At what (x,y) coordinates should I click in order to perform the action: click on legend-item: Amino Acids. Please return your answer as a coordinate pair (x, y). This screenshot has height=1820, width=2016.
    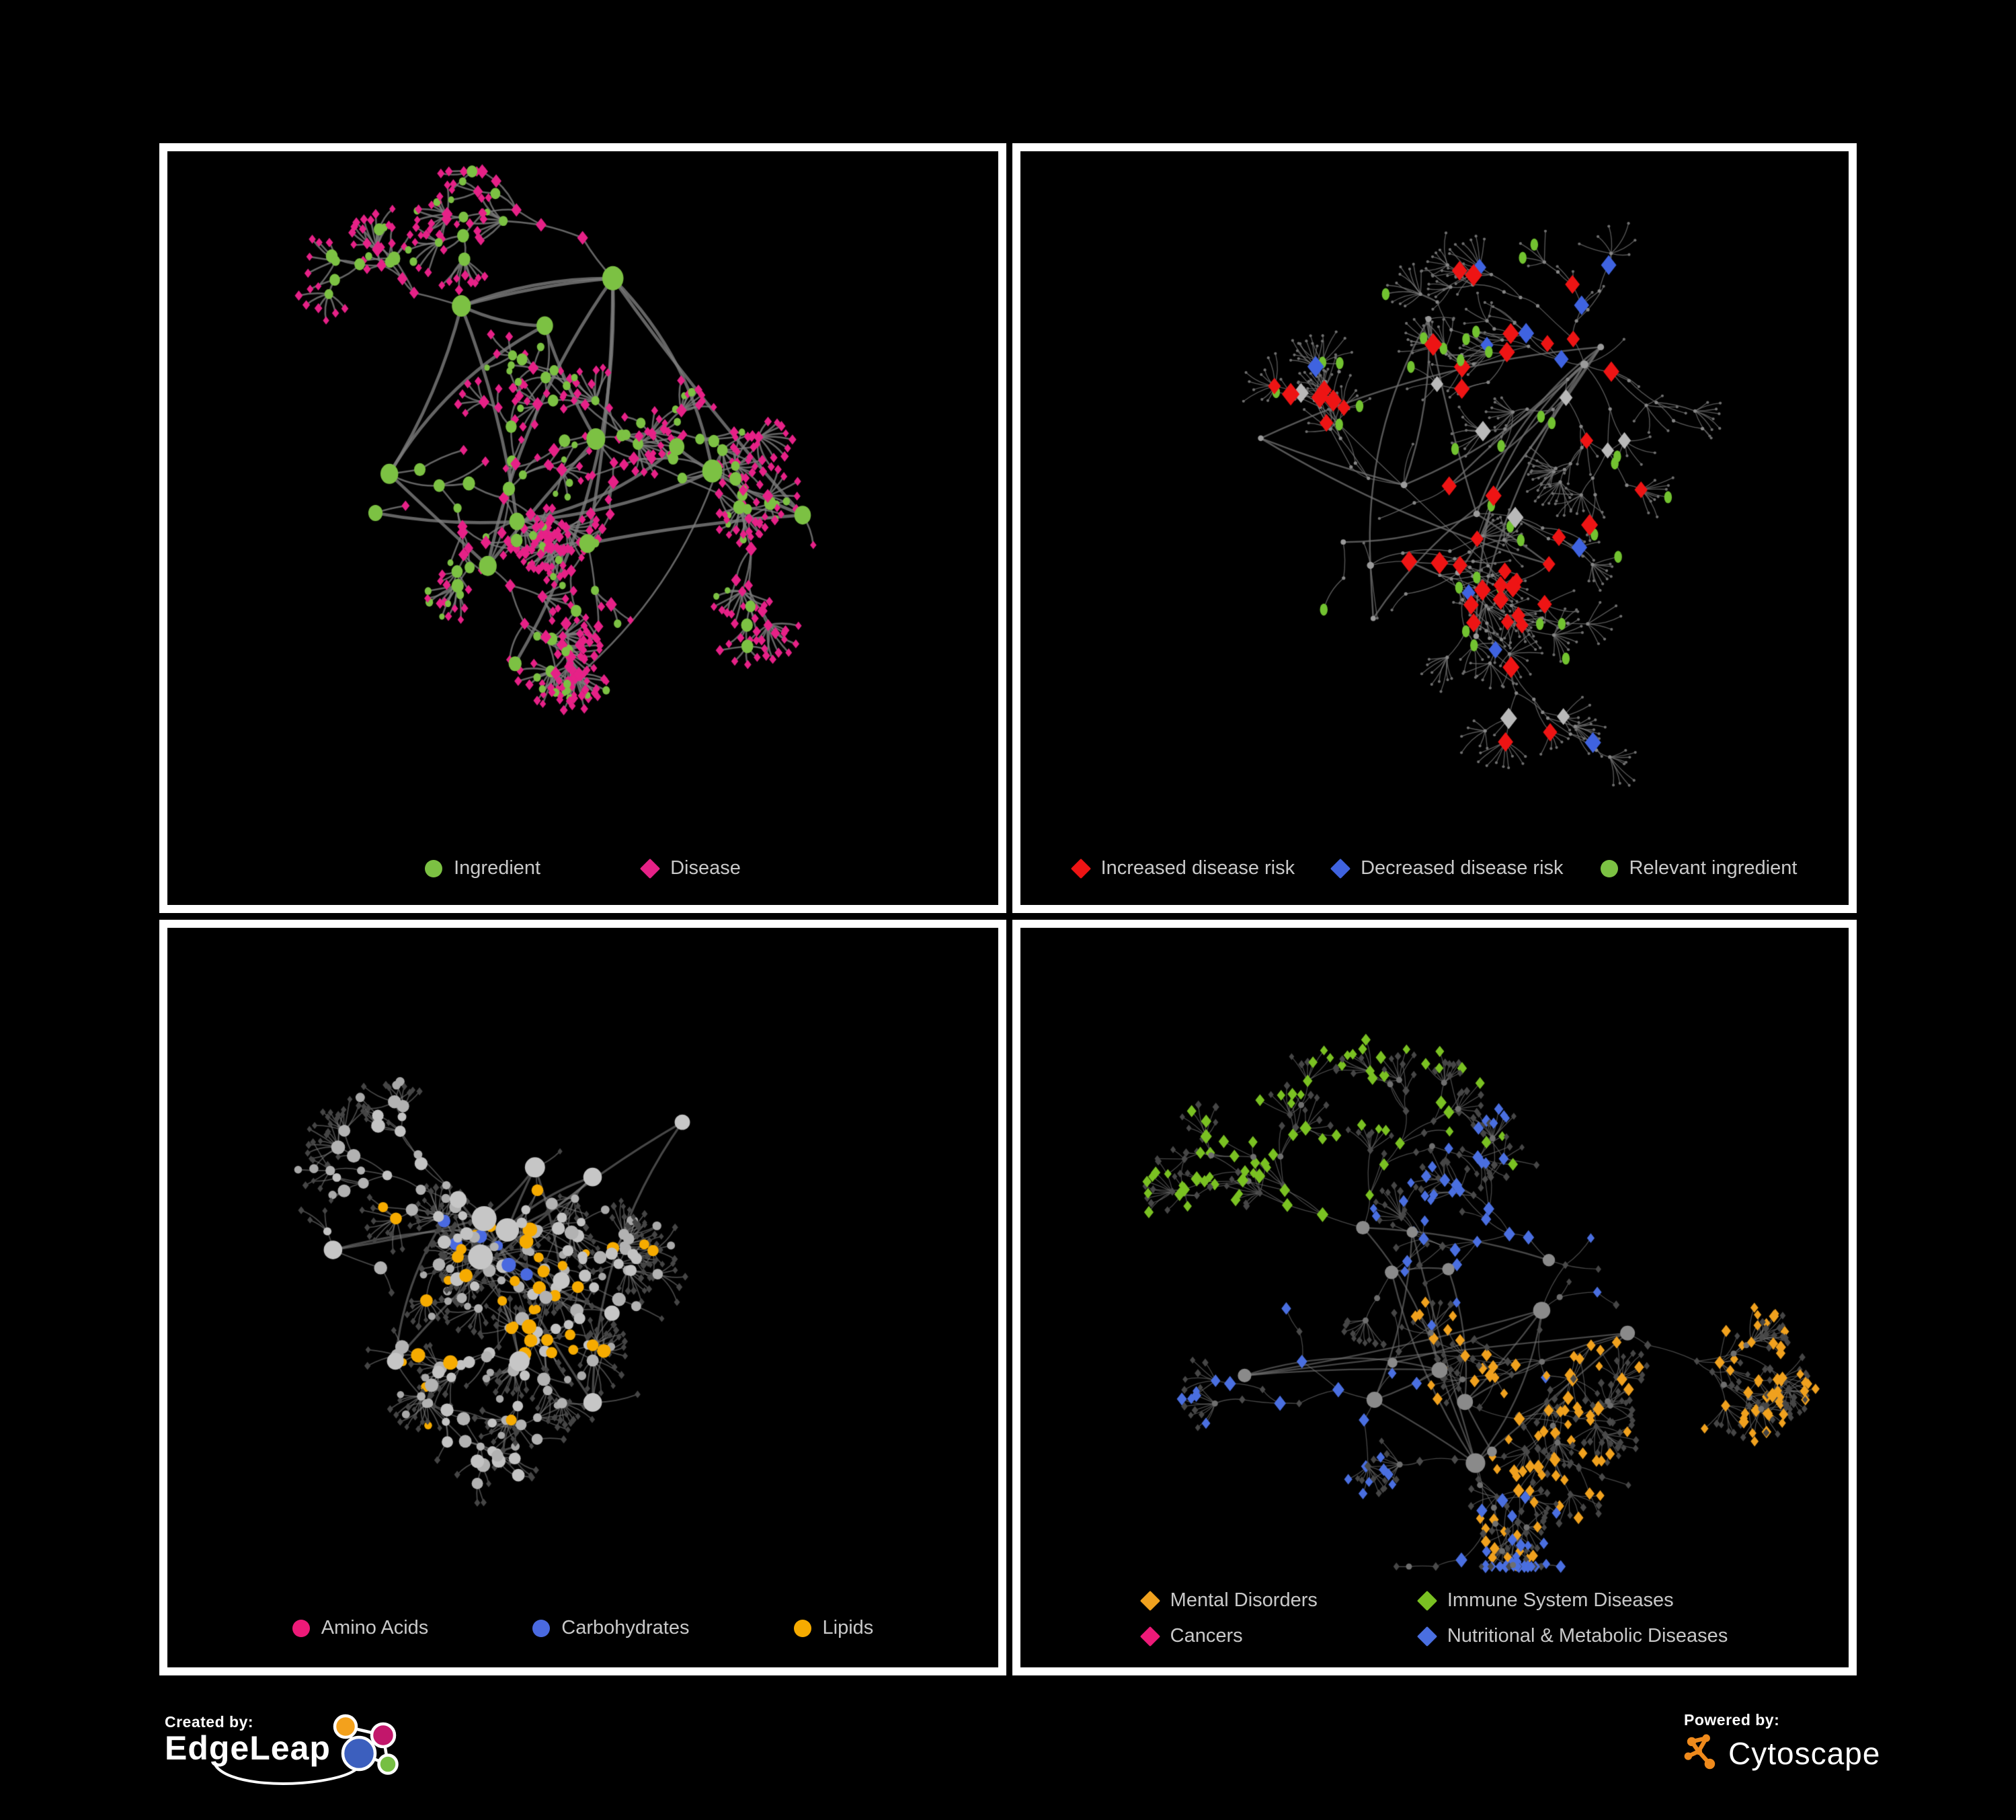
    Looking at the image, I should click on (360, 1628).